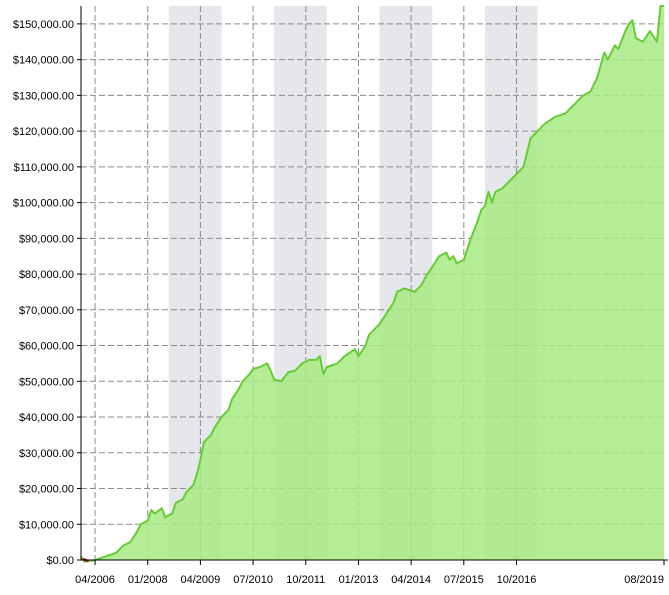 The height and width of the screenshot is (595, 669). I want to click on x-tick-label: 10/2016, so click(517, 580).